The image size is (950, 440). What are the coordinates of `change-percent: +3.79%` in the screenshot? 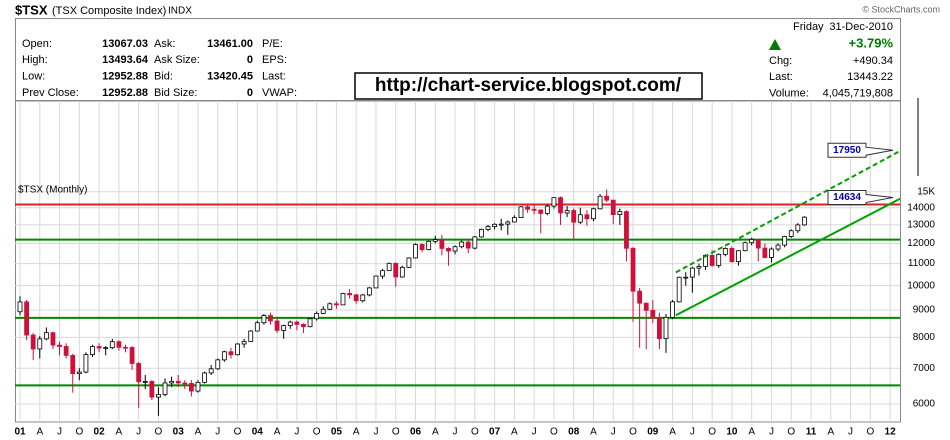 It's located at (871, 42).